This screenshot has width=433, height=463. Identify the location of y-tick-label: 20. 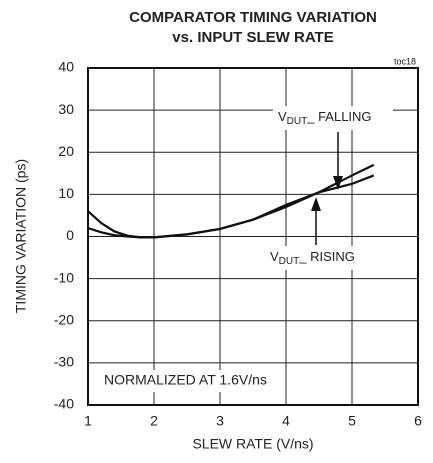
(66, 151).